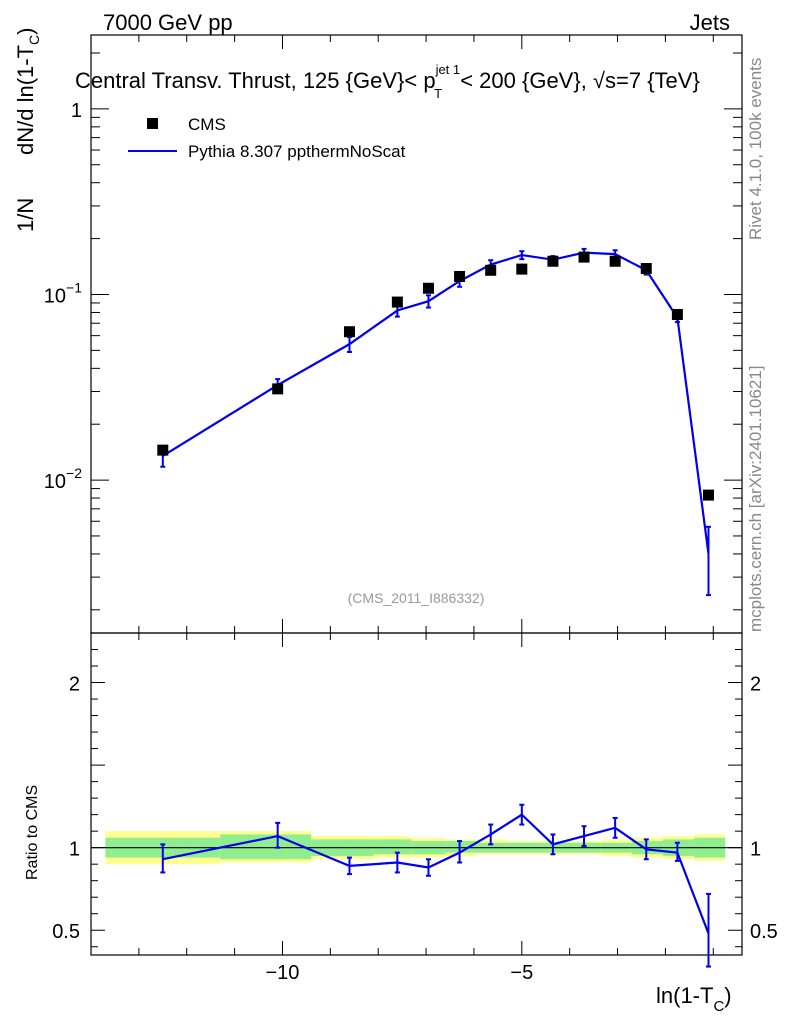 This screenshot has width=786, height=1024. Describe the element at coordinates (66, 932) in the screenshot. I see `ratio-tick-label-left: 0.5` at that location.